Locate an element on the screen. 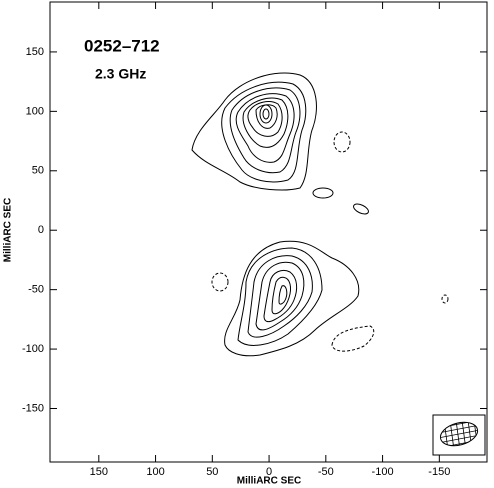 Image resolution: width=494 pixels, height=488 pixels. x-tick-label: -50 is located at coordinates (326, 472).